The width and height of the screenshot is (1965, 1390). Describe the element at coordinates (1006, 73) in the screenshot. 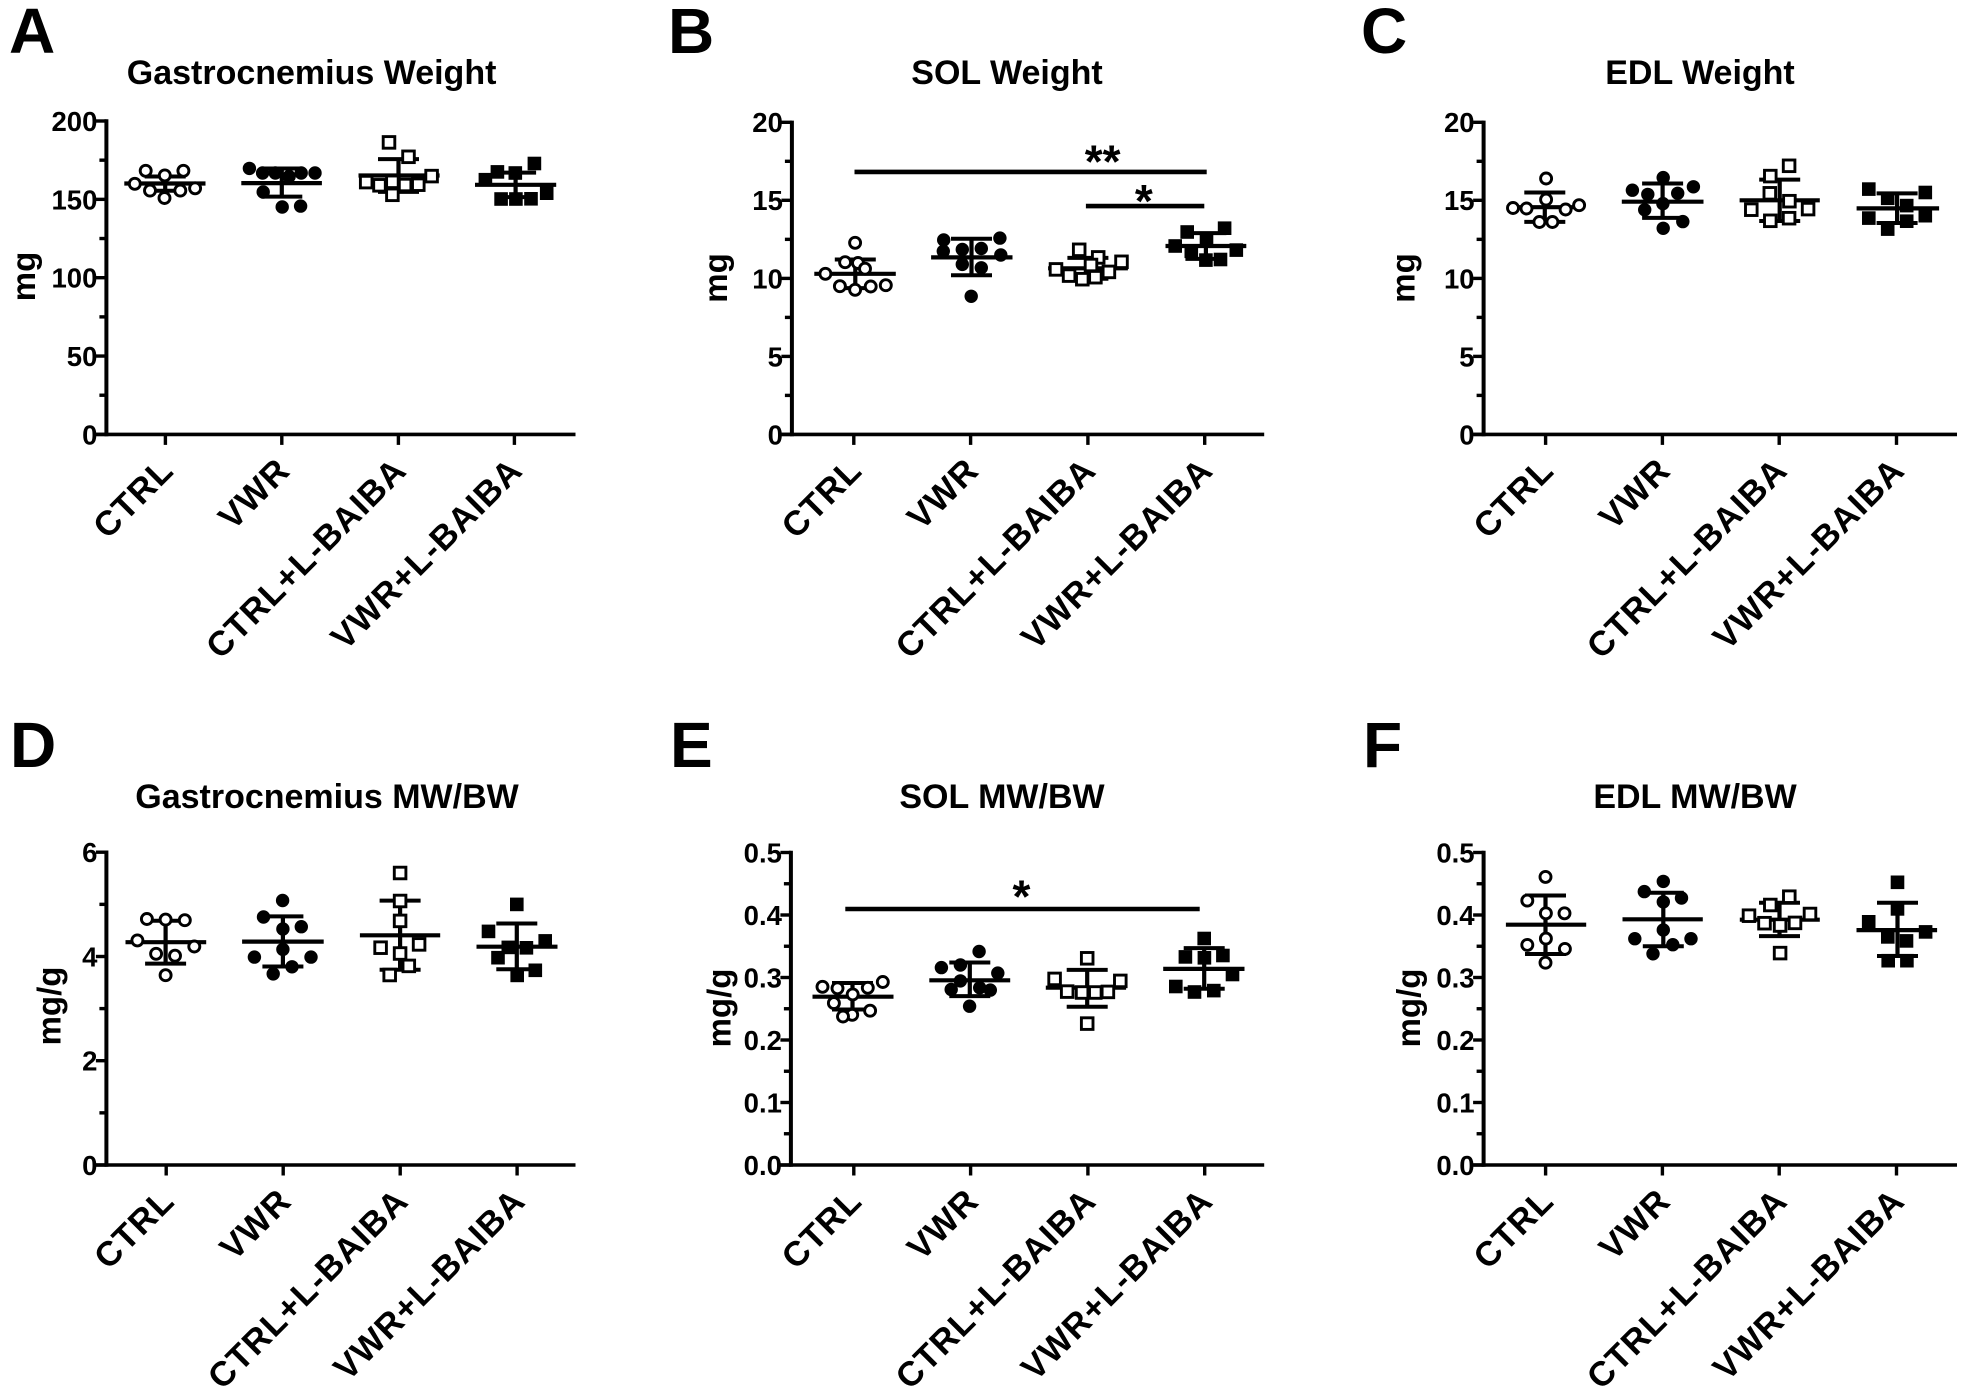

I see `svg-text: SOL Weight` at that location.